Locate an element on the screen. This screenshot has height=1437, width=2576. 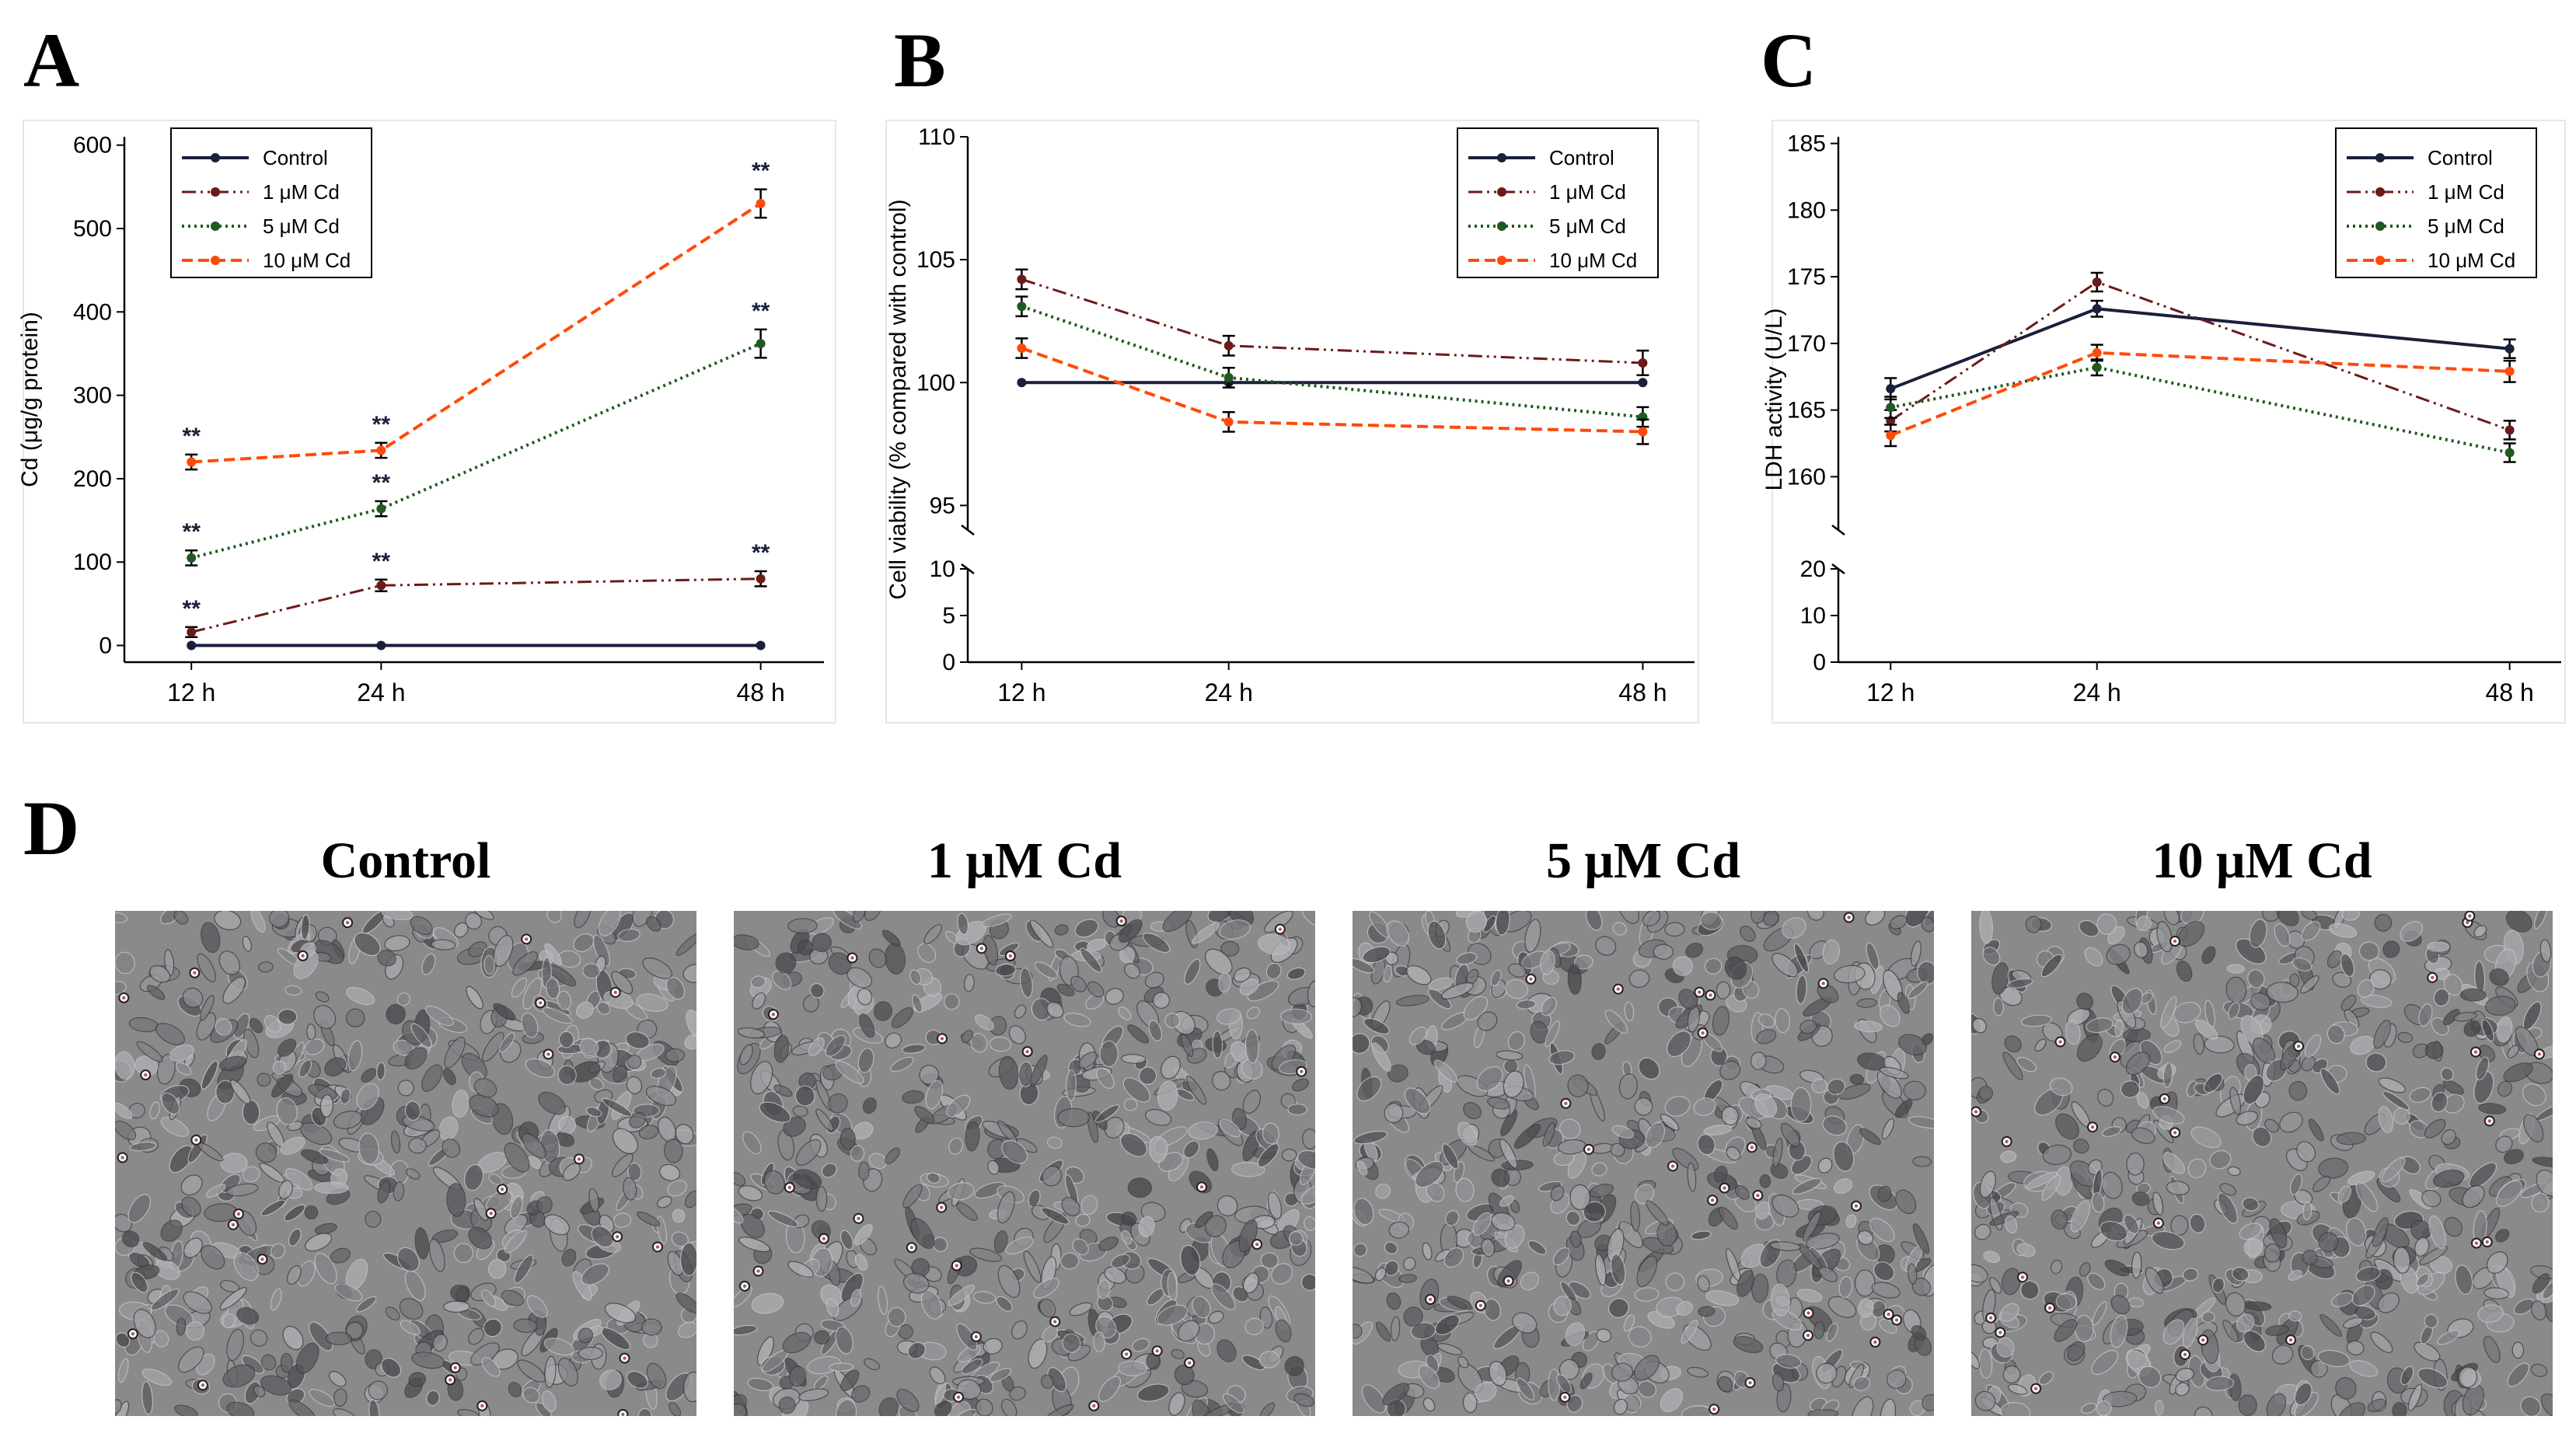
micrograph-title-5um: 5 μM Cd is located at coordinates (1643, 860).